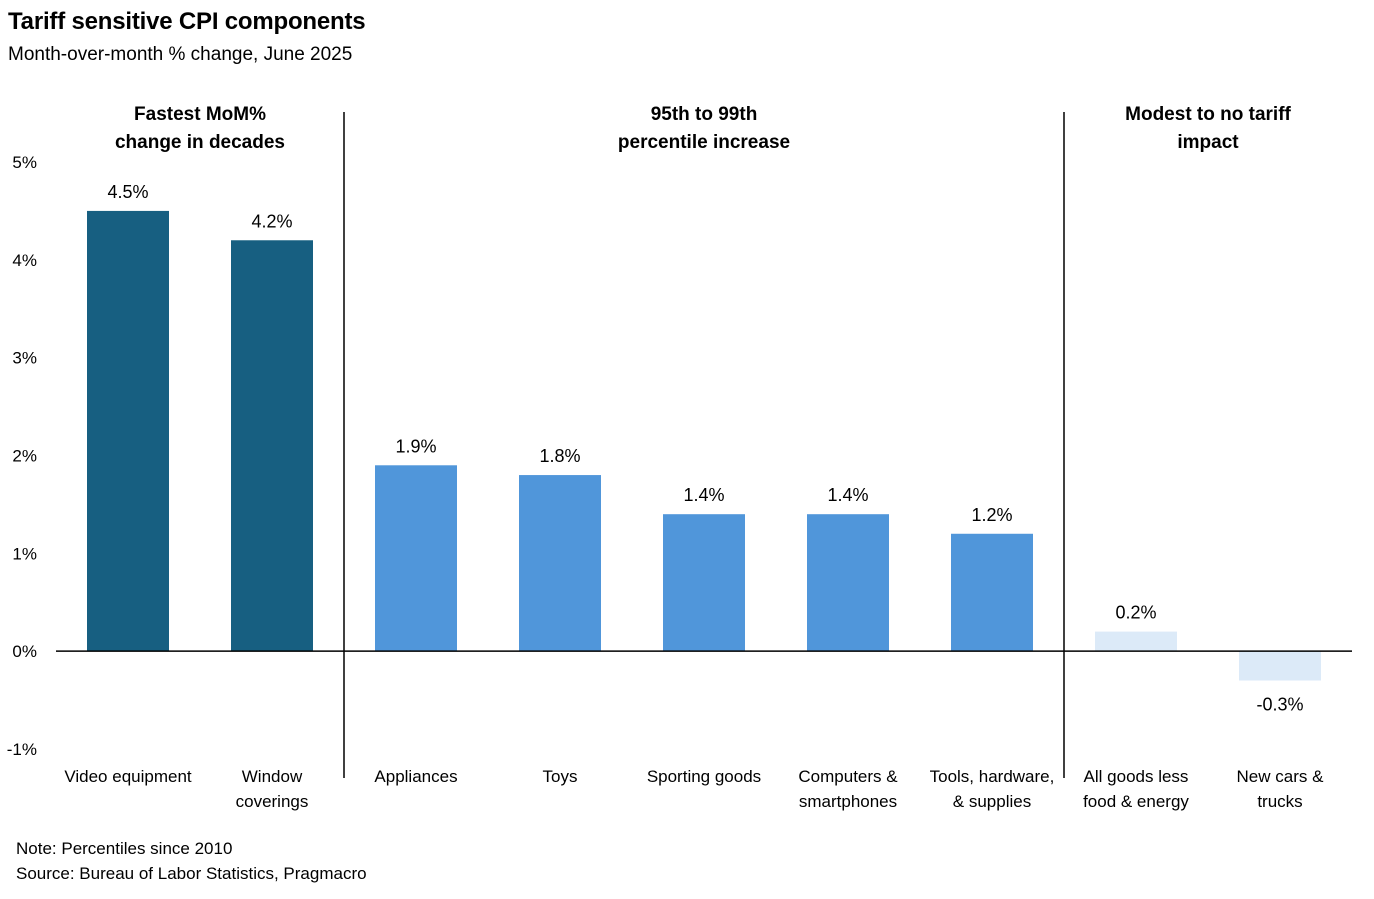  Describe the element at coordinates (704, 114) in the screenshot. I see `group-header: 95th to 99th` at that location.